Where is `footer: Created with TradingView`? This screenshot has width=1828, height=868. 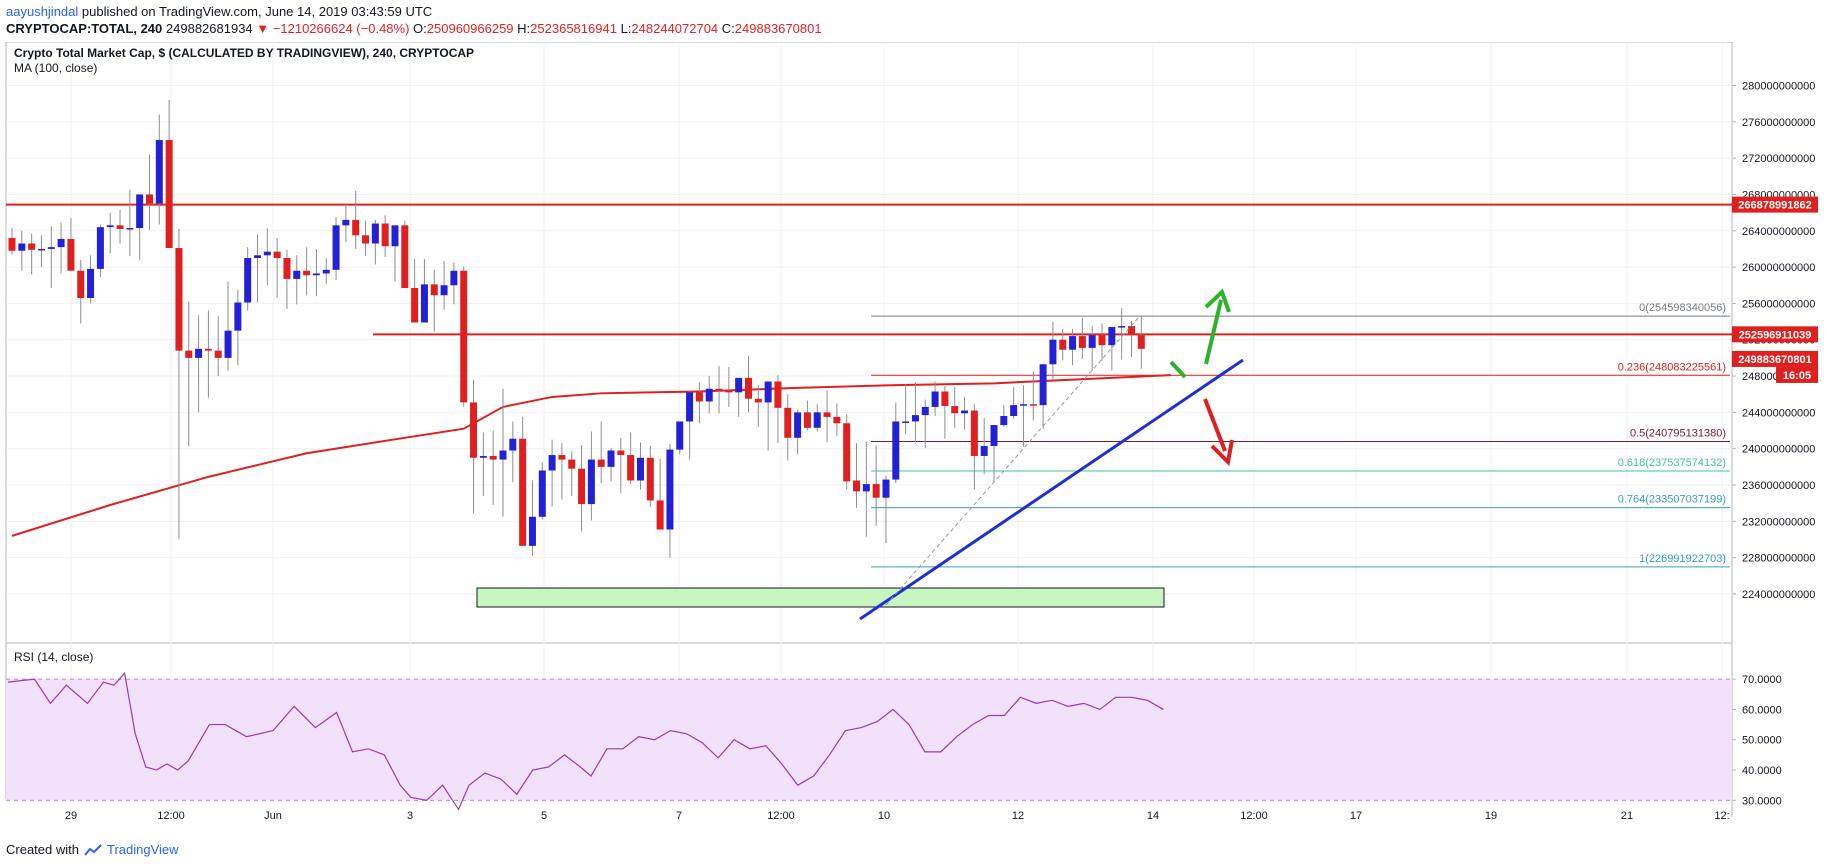
footer: Created with TradingView is located at coordinates (92, 849).